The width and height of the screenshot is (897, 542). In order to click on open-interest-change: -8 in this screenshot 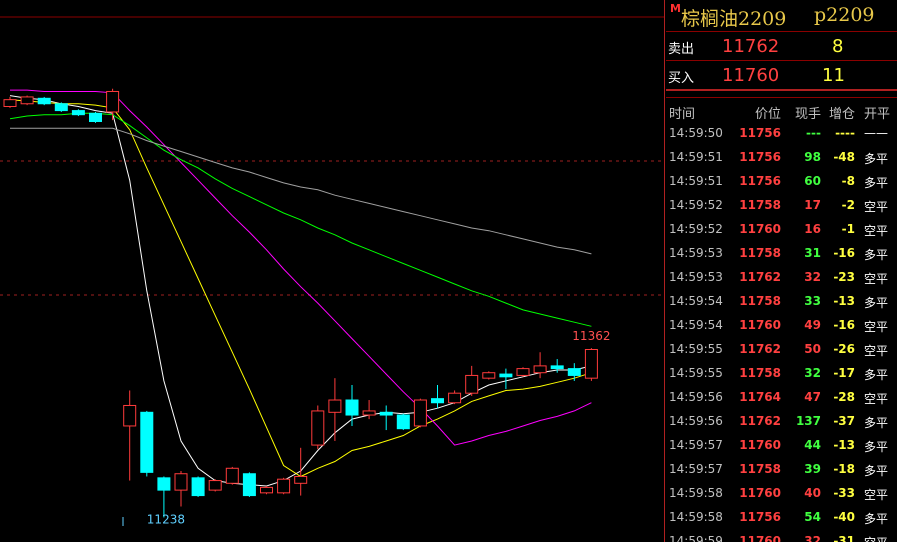, I will do `click(848, 181)`.